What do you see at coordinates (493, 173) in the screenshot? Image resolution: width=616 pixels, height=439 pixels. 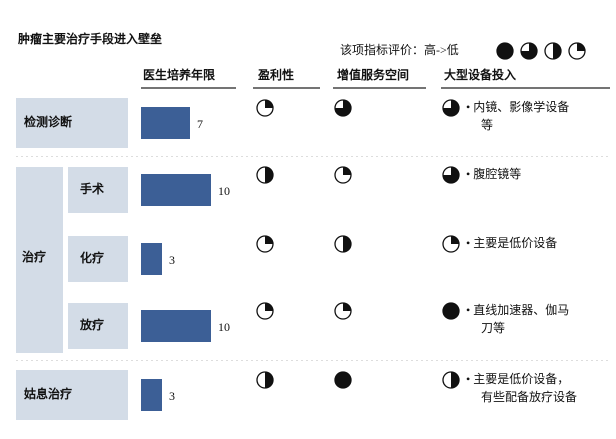 I see `equipment-note: • 腹腔镜等` at bounding box center [493, 173].